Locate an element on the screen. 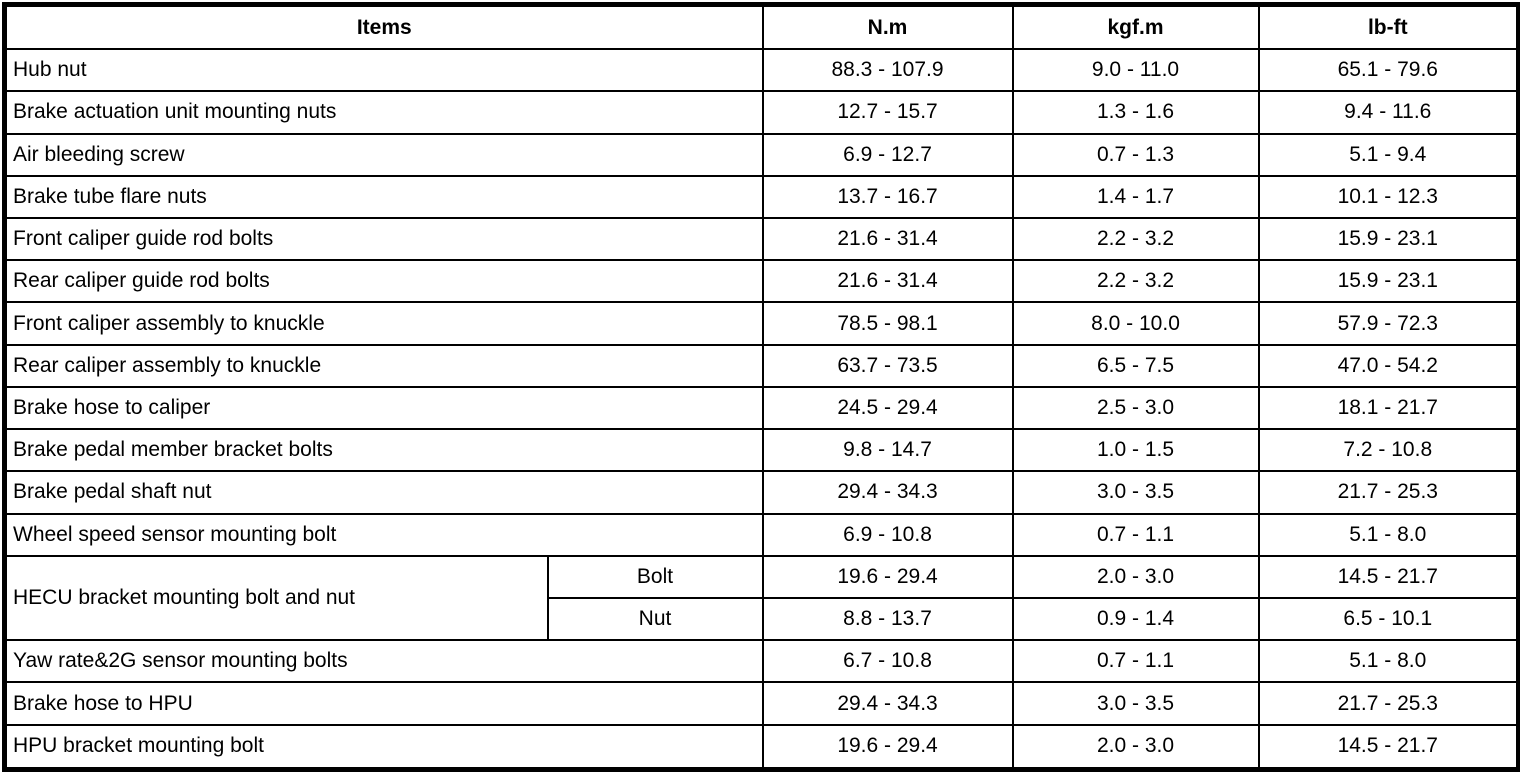  value-kgfm: 8.0 - 10.0 is located at coordinates (1135, 323).